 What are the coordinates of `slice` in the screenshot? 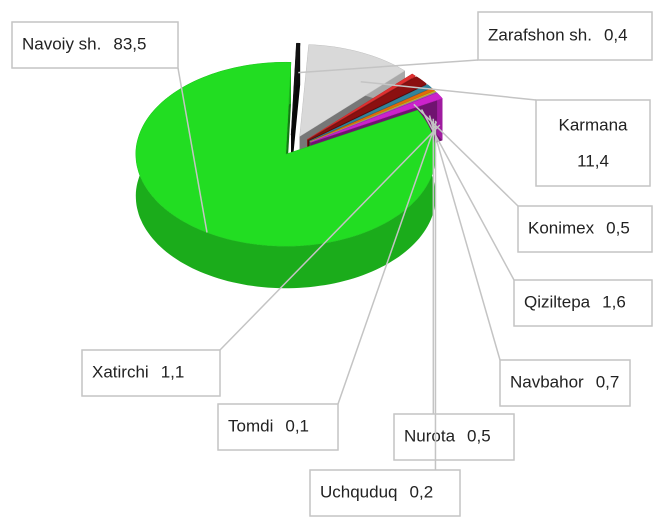 It's located at (295, 110).